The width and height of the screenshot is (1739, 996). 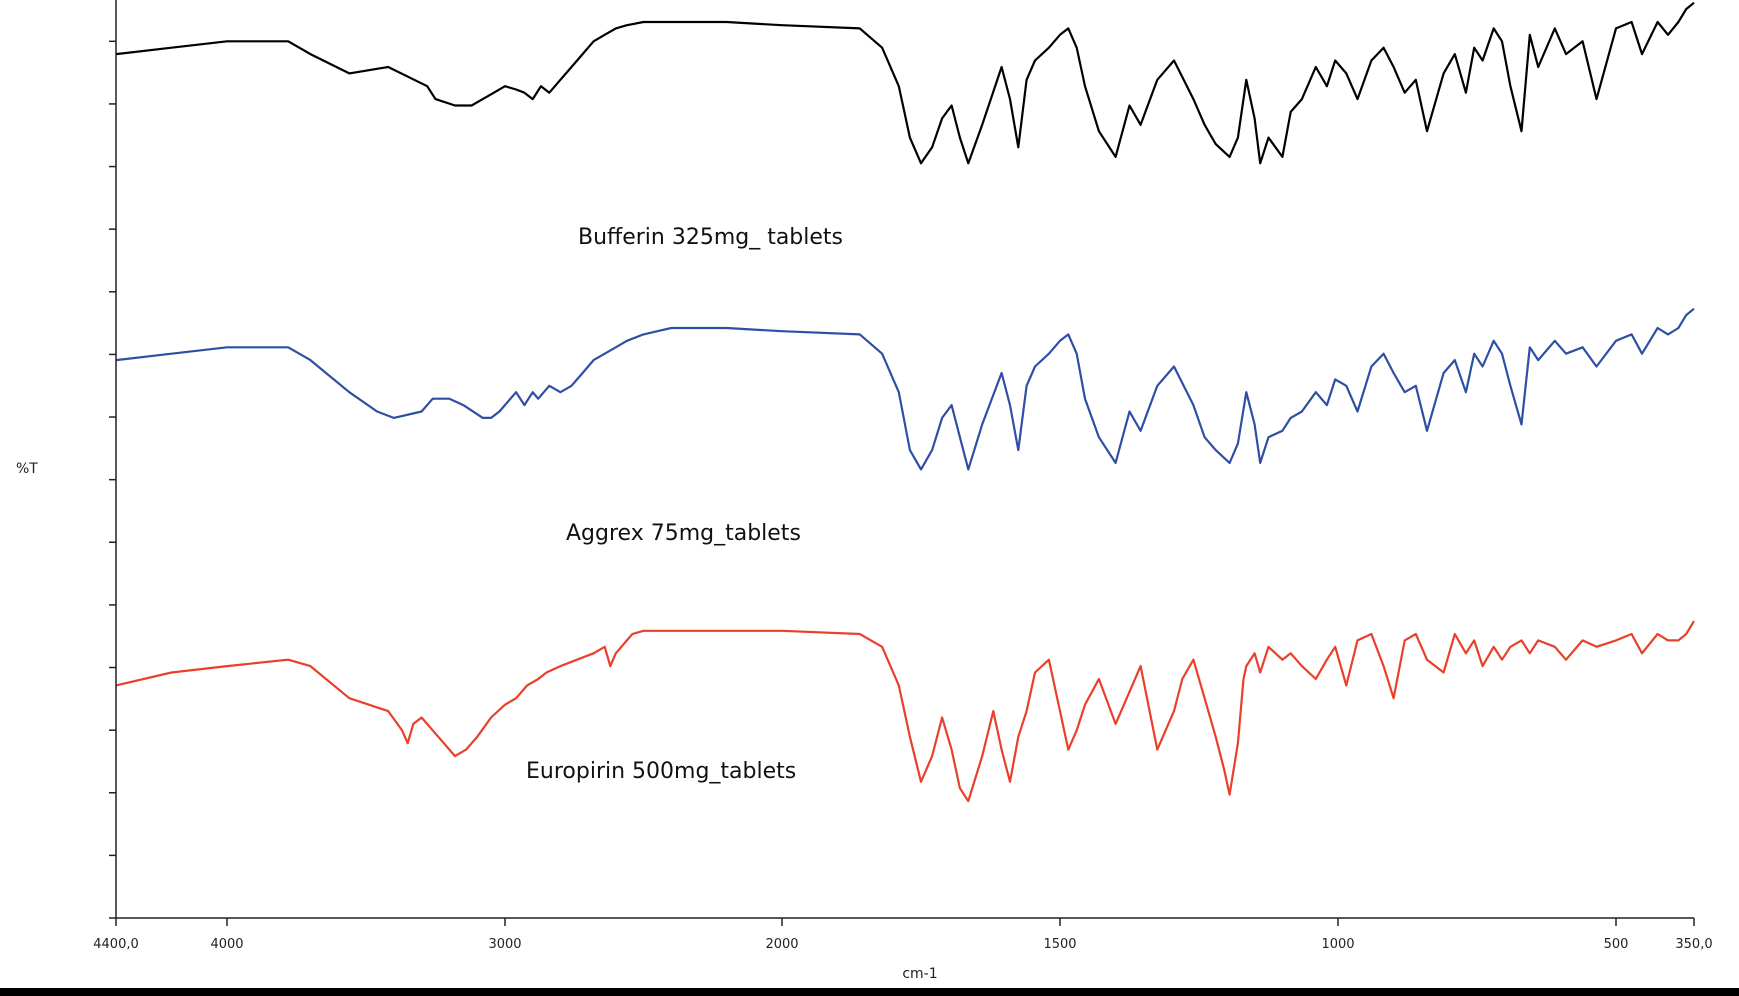 What do you see at coordinates (226, 944) in the screenshot?
I see `x-tick-label: 4000` at bounding box center [226, 944].